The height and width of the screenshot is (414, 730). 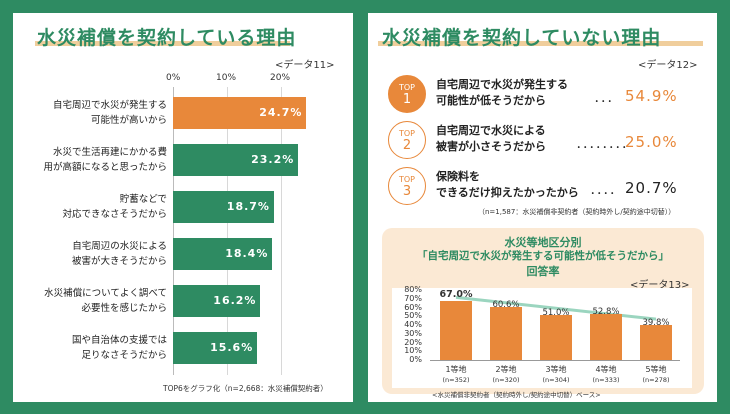 What do you see at coordinates (606, 380) in the screenshot?
I see `district-n-label: (n=333)` at bounding box center [606, 380].